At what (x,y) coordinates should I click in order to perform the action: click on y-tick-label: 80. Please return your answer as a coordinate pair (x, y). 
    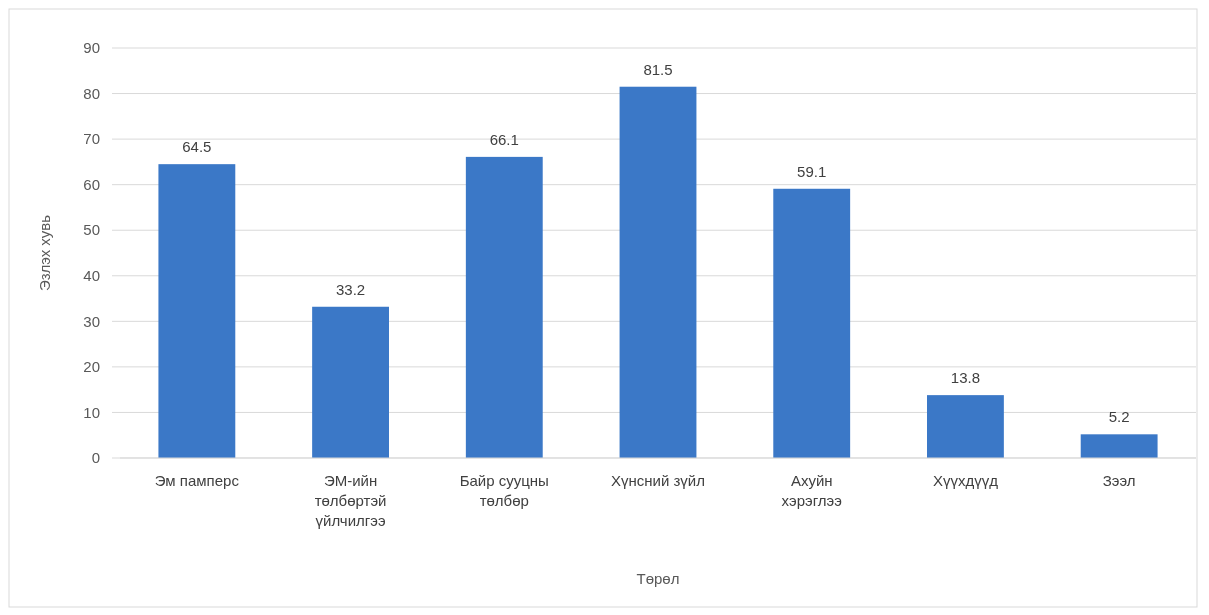
    Looking at the image, I should click on (91, 93).